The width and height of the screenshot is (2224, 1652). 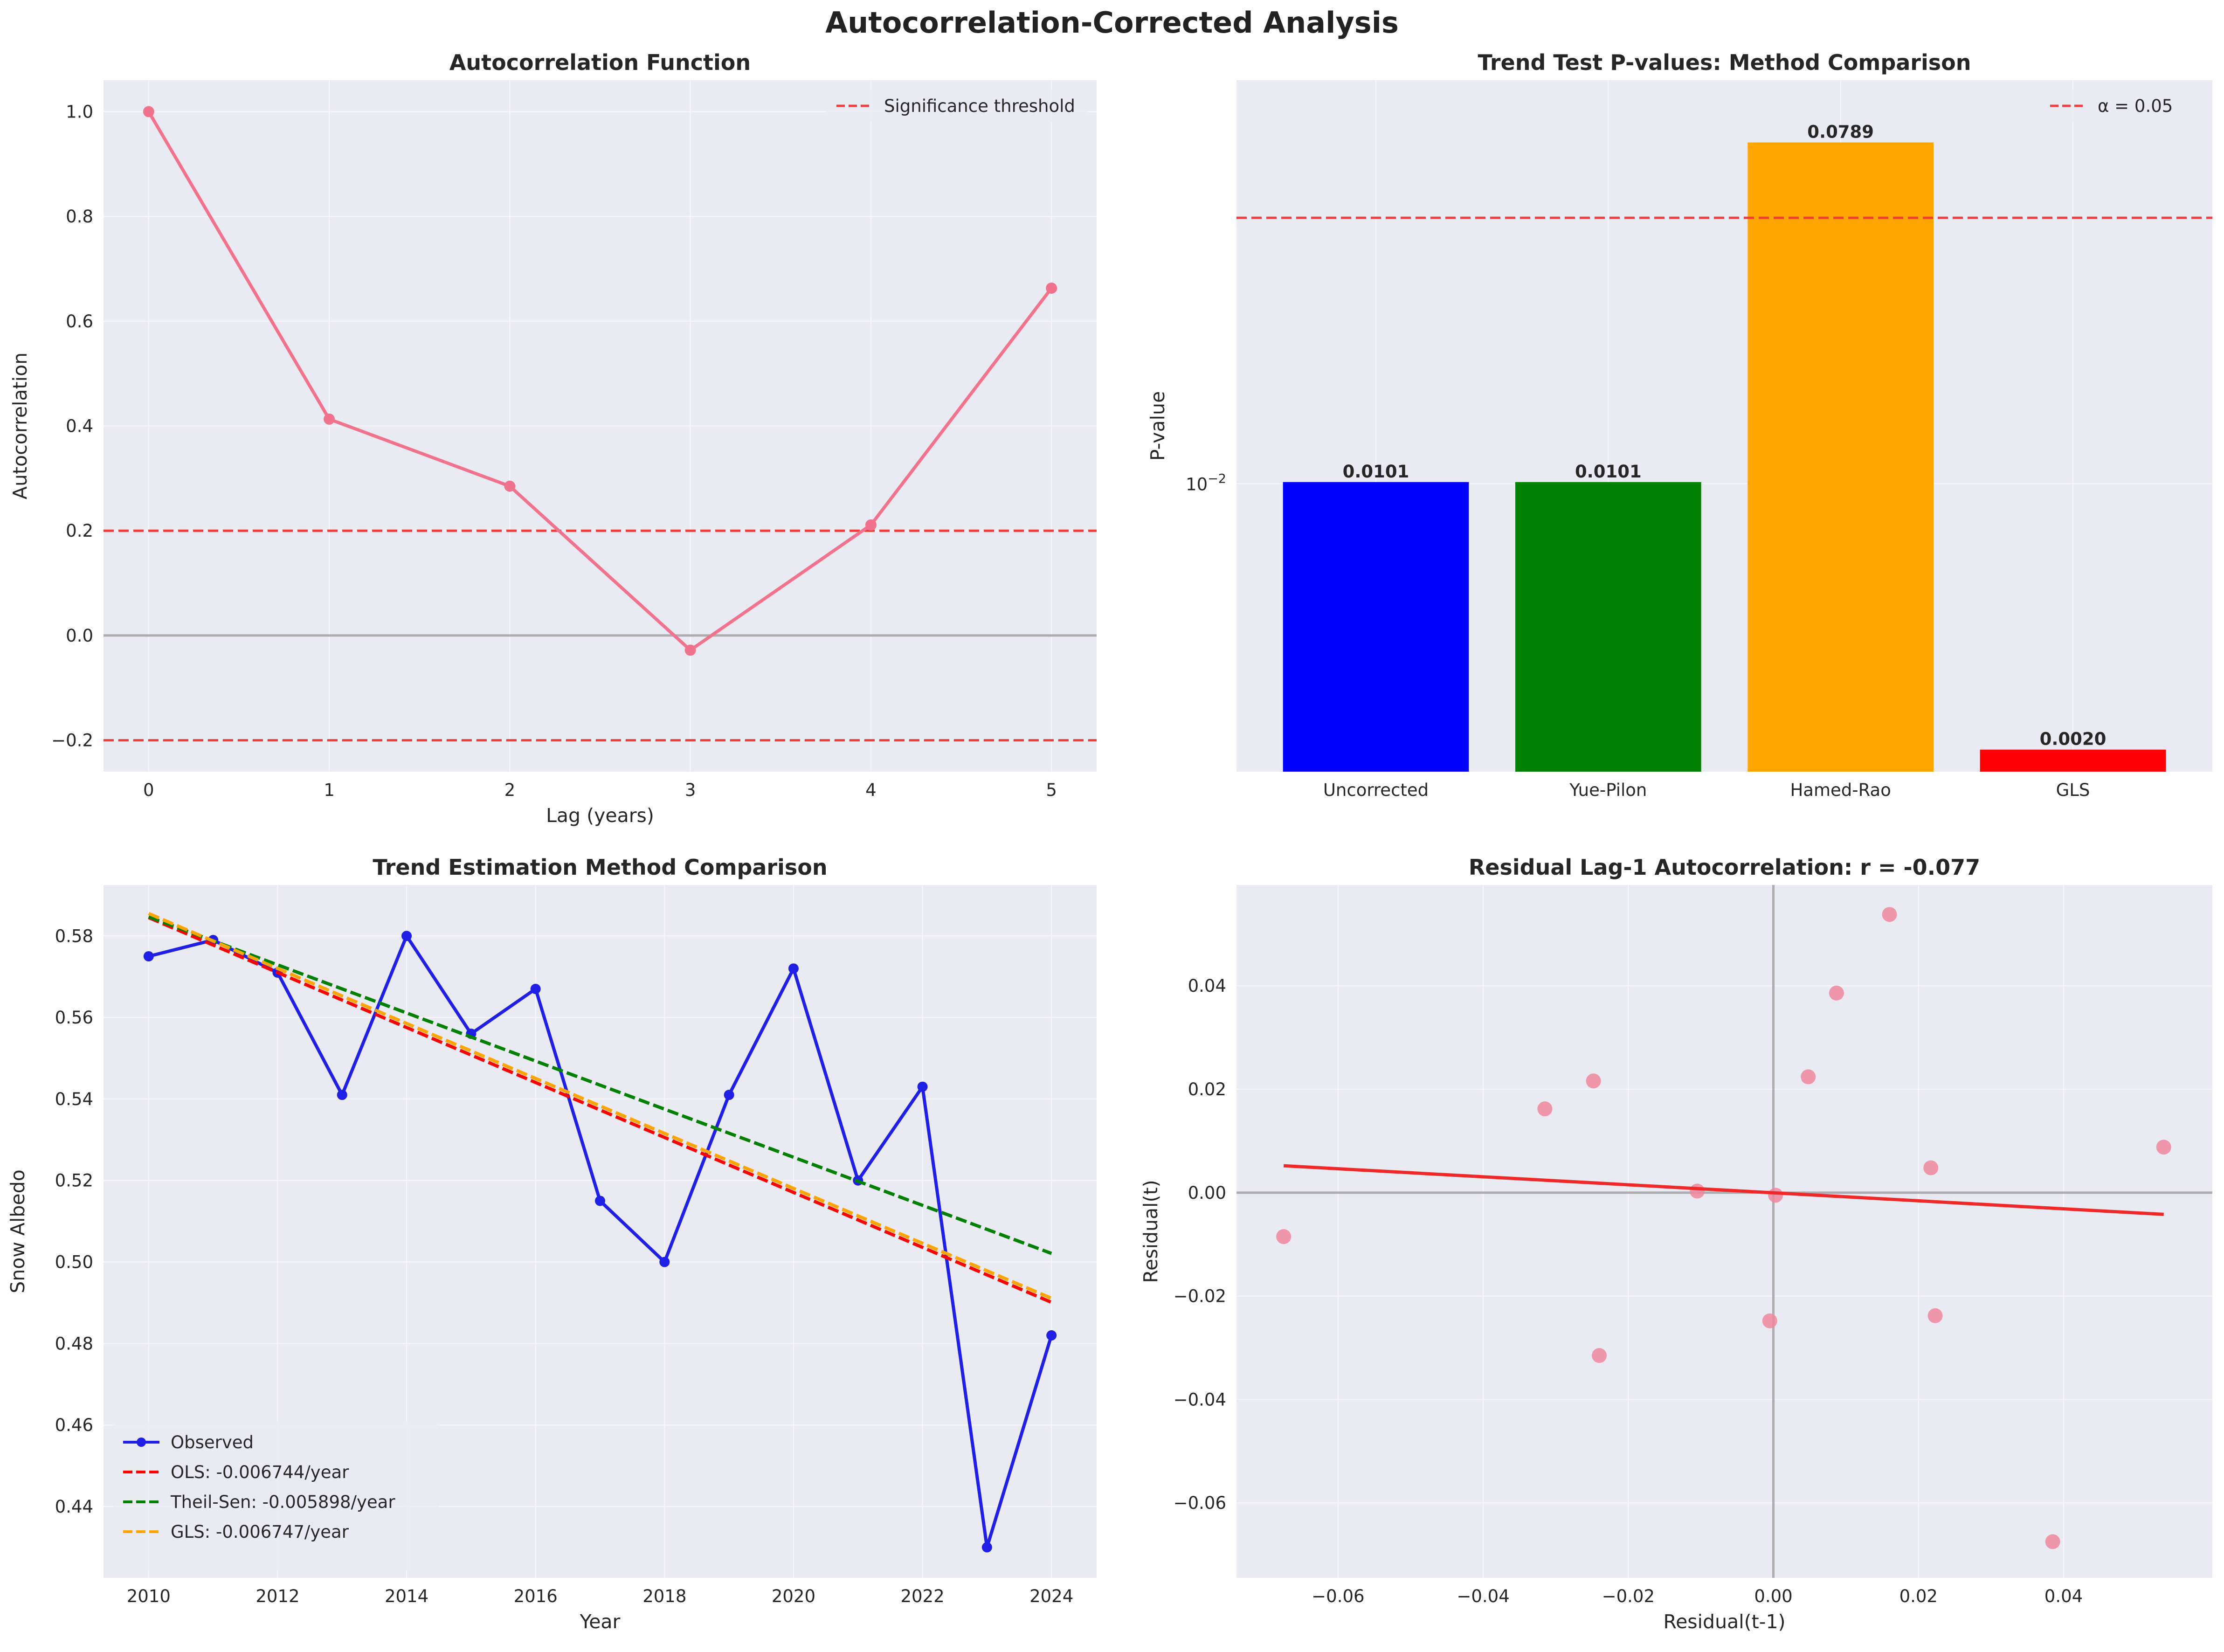 I want to click on bar-value-label: 0.0789, so click(x=1840, y=132).